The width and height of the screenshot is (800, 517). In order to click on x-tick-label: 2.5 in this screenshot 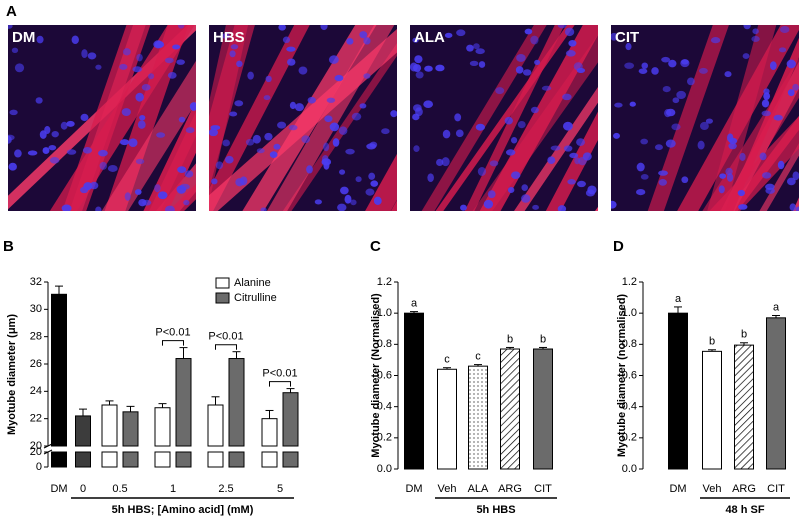, I will do `click(225, 489)`.